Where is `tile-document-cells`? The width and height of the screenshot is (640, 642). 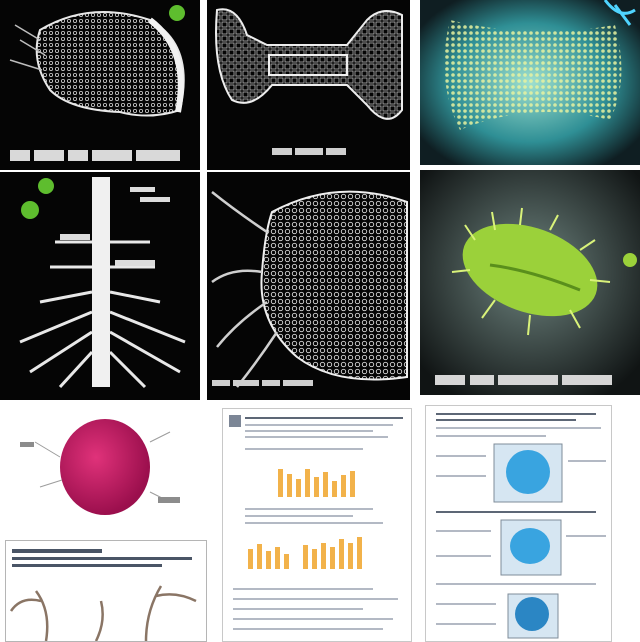 tile-document-cells is located at coordinates (518, 523).